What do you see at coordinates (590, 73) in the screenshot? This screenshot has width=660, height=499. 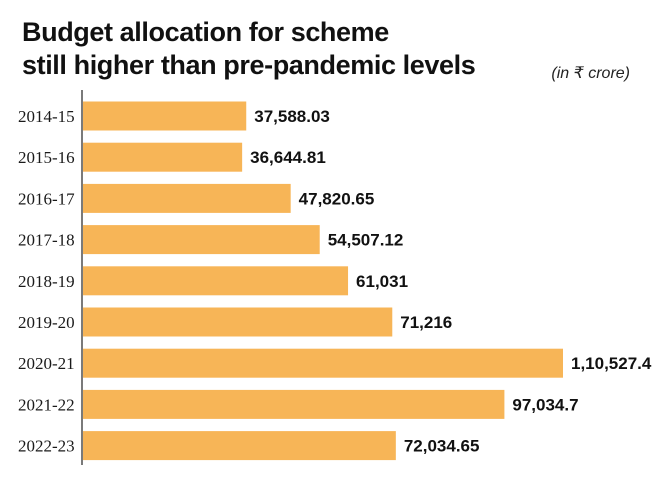 I see `unit-label: (in ₹ crore)` at bounding box center [590, 73].